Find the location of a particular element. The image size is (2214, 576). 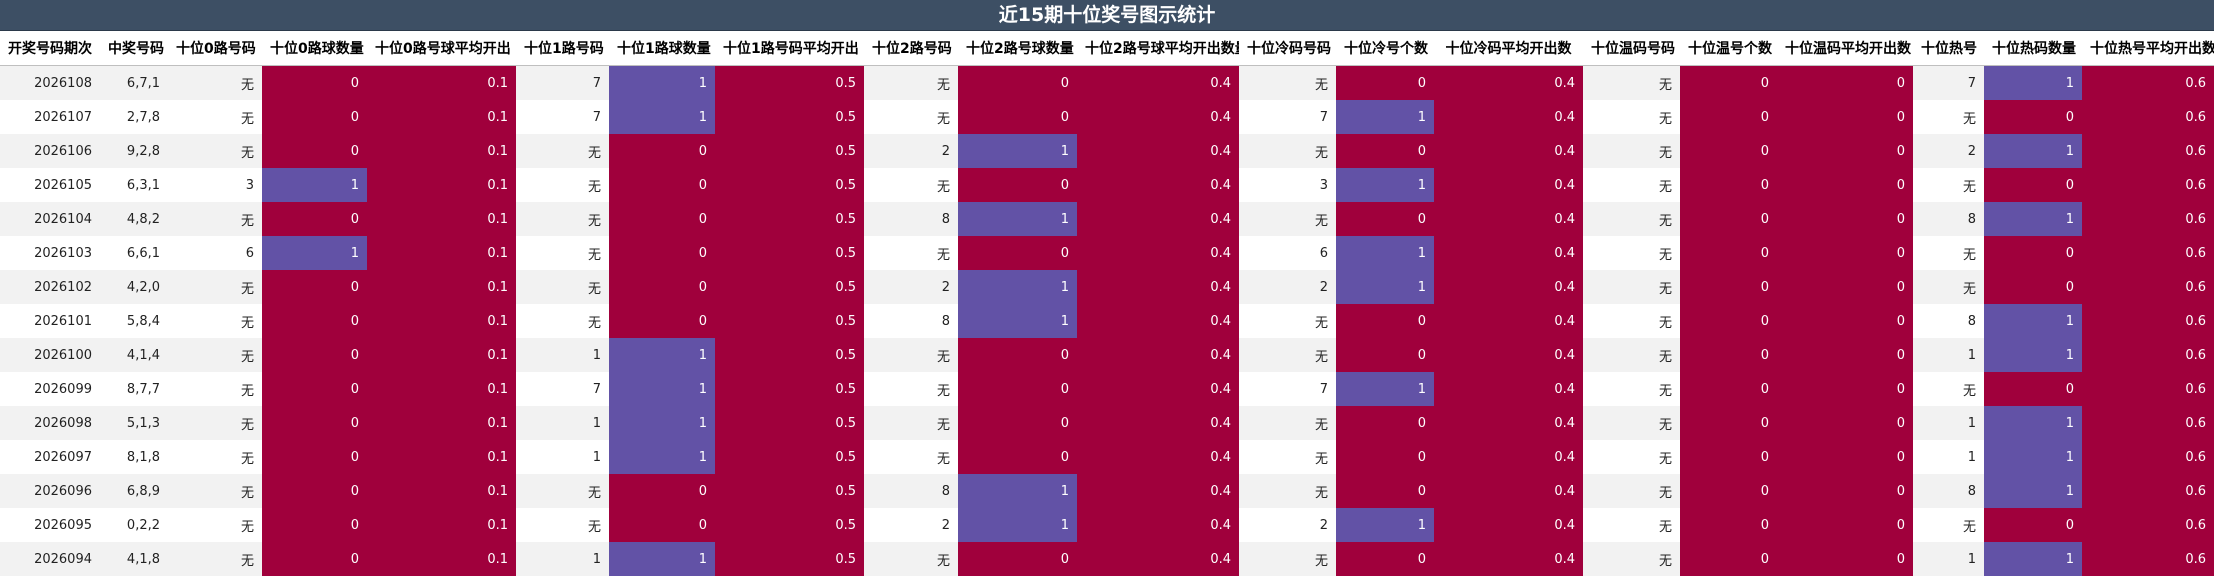

column-header: 十位1路球数量 is located at coordinates (662, 48).